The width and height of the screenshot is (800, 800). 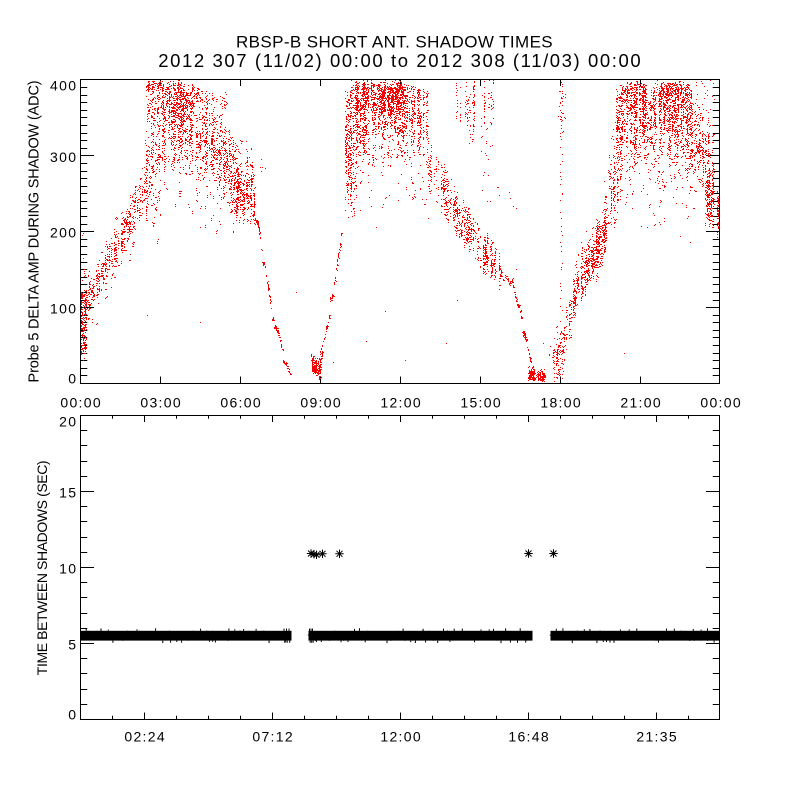 I want to click on svg-text: 15:00, so click(x=481, y=403).